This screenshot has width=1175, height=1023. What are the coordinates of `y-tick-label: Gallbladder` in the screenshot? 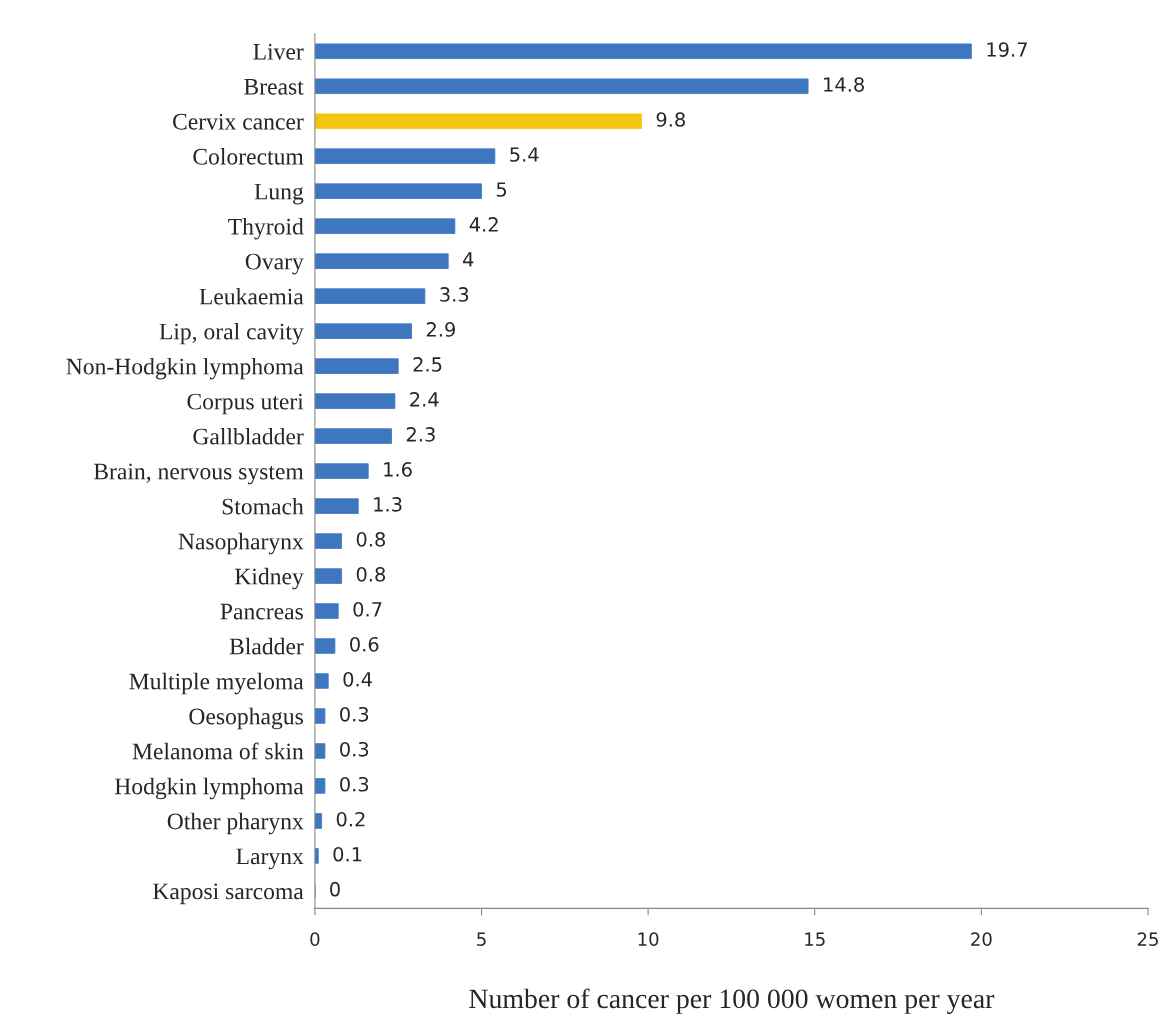 It's located at (248, 436).